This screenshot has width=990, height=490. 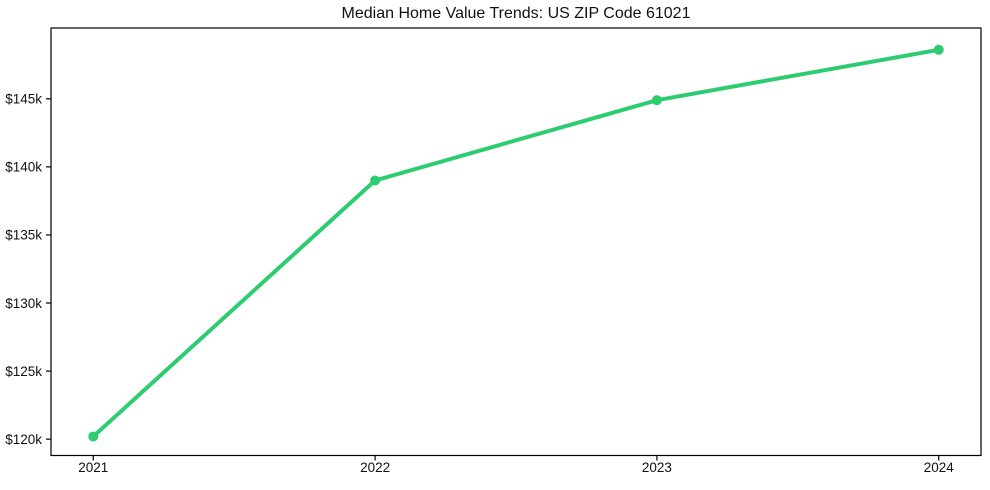 I want to click on y-tick-label: $120k, so click(x=23, y=439).